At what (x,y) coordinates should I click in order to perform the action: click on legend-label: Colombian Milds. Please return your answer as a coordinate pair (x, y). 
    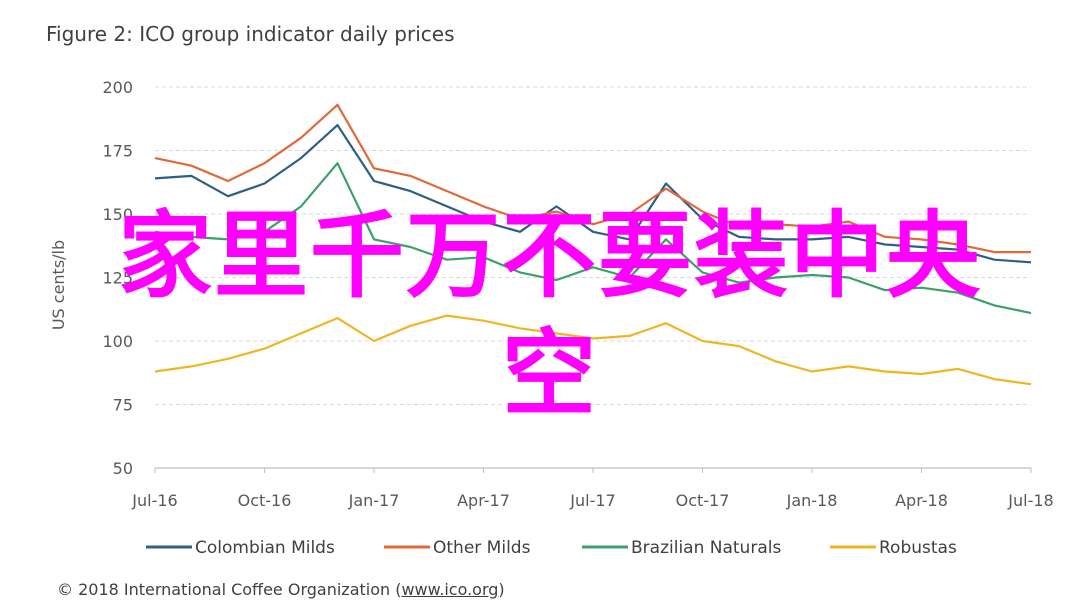
    Looking at the image, I should click on (265, 548).